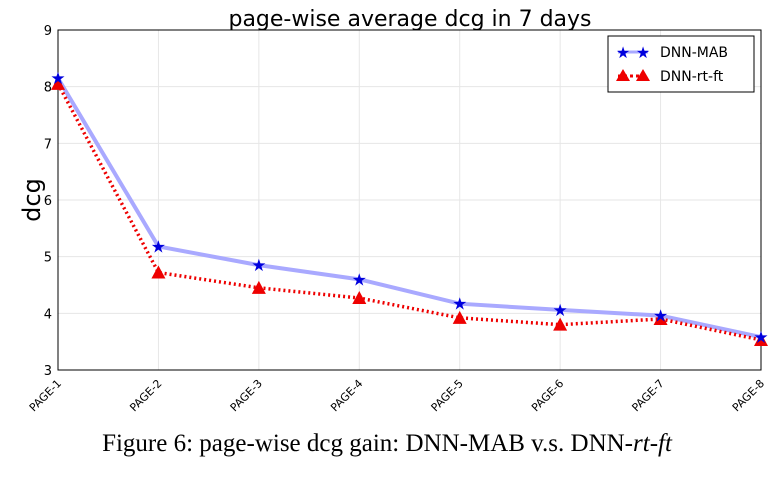  What do you see at coordinates (45, 395) in the screenshot?
I see `x-tick-label: PAGE-1` at bounding box center [45, 395].